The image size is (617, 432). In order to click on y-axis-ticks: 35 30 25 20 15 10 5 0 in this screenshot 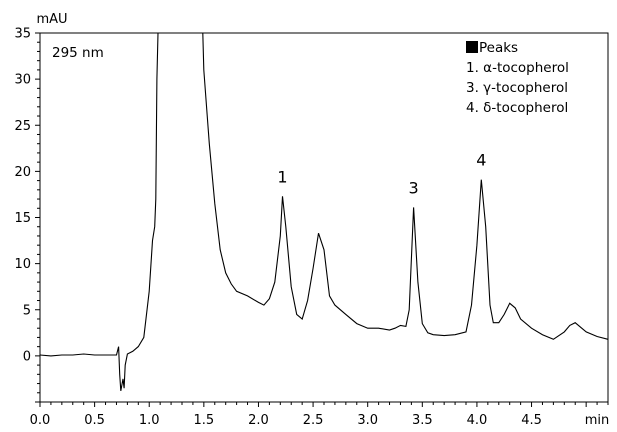, I will do `click(27, 215)`.